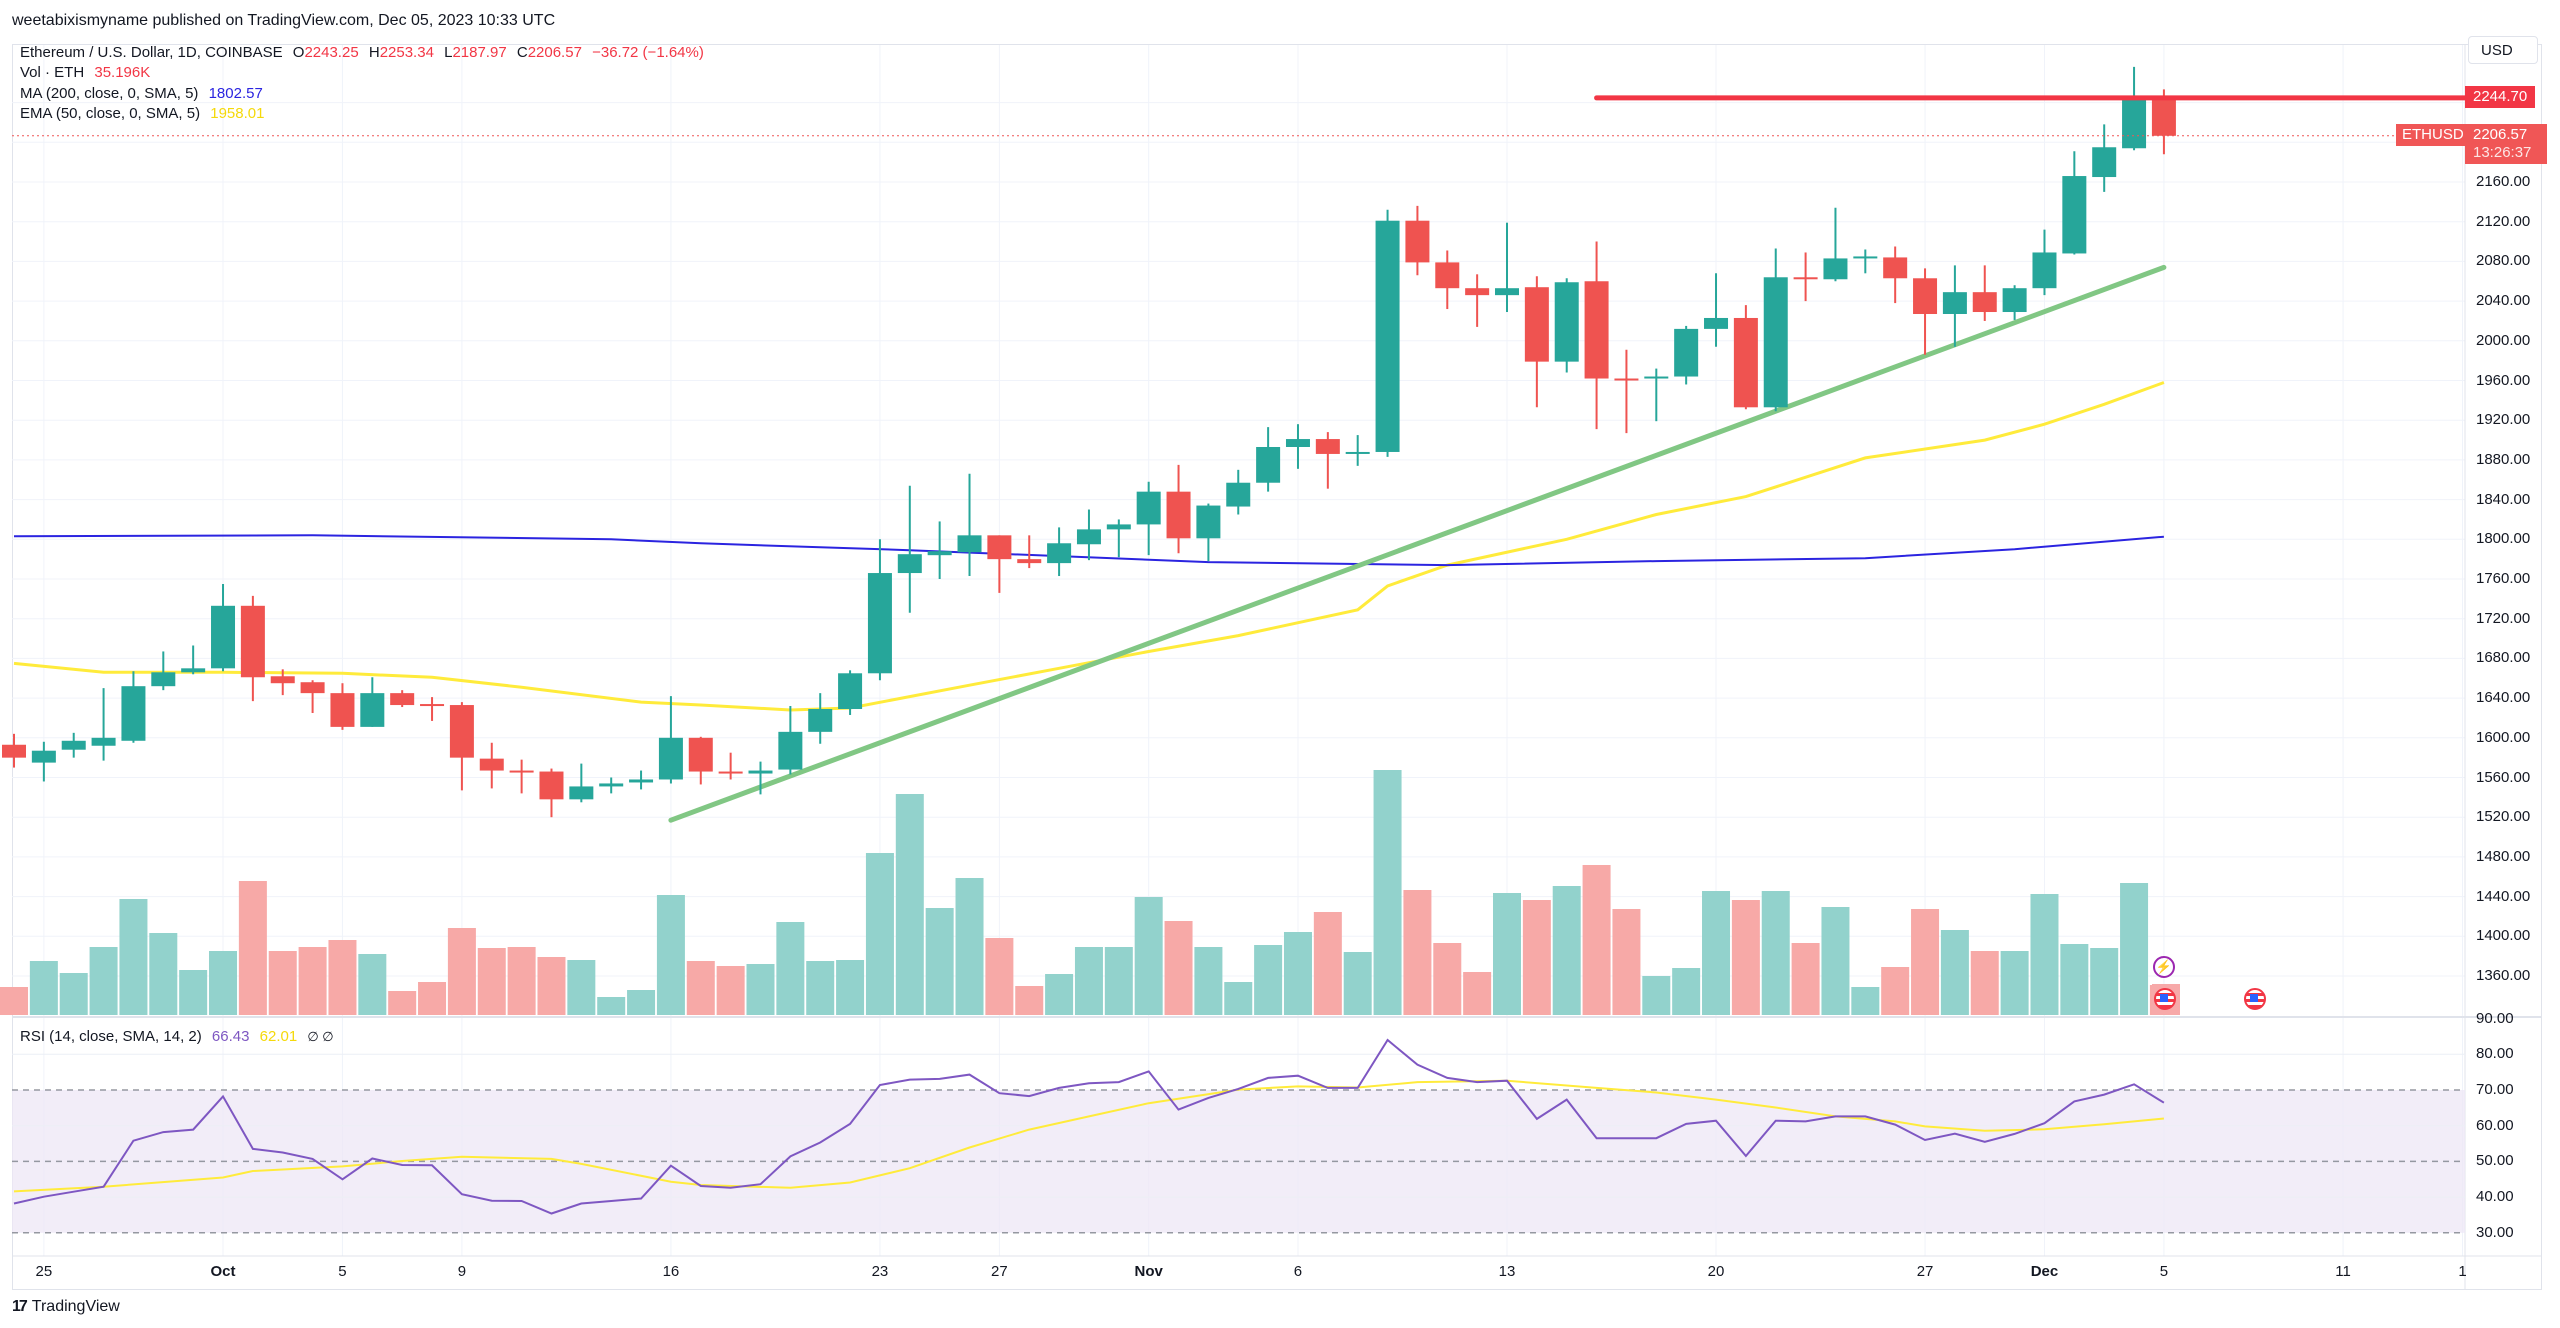 The image size is (2560, 1328). Describe the element at coordinates (278, 1036) in the screenshot. I see `rsi-sma-value: 62.01` at that location.